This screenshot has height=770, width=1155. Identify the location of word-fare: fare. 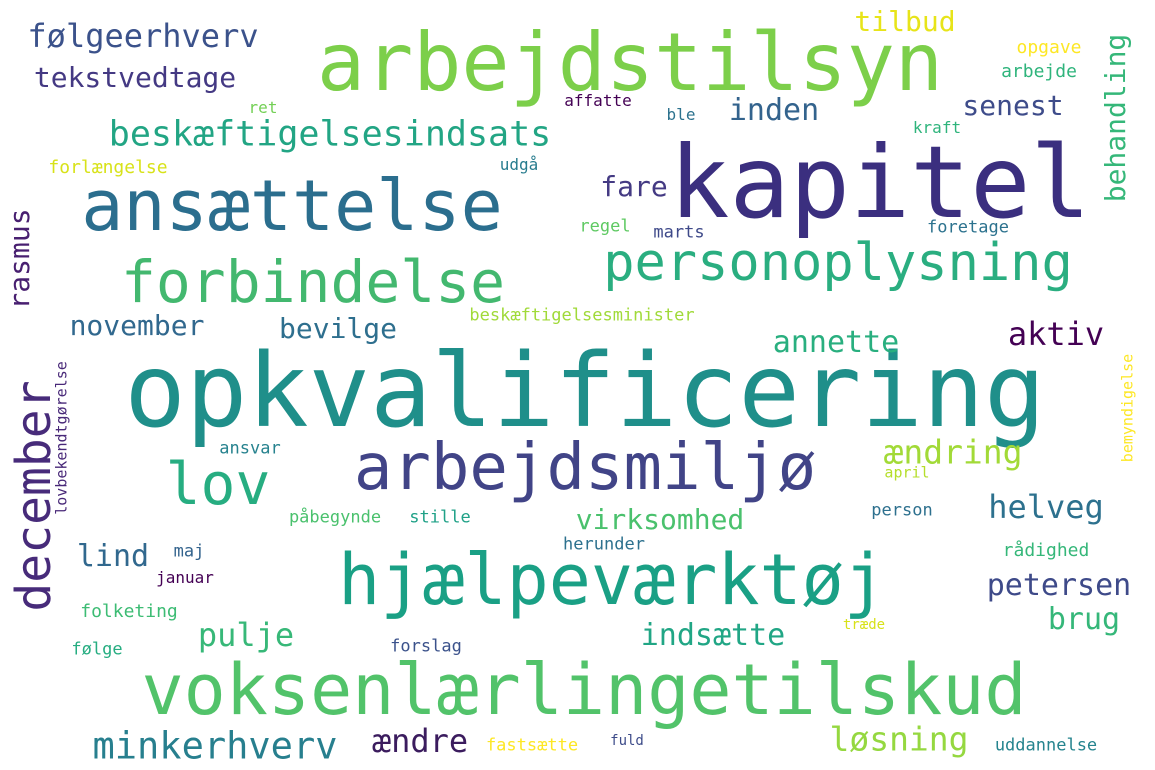
(634, 186).